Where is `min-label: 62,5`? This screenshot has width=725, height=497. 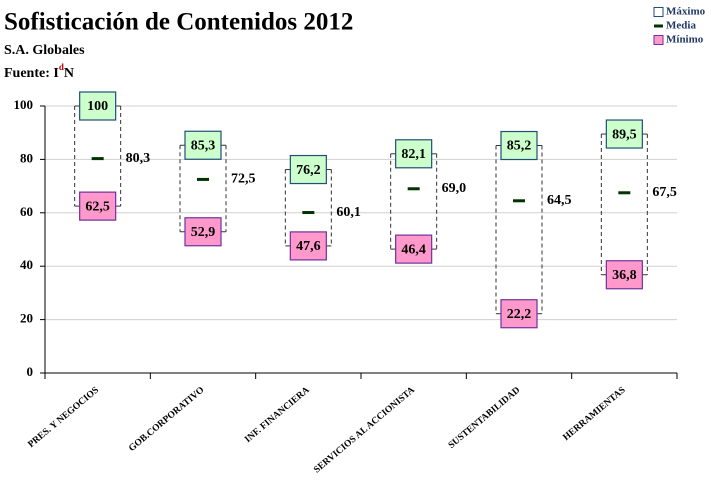 min-label: 62,5 is located at coordinates (97, 206).